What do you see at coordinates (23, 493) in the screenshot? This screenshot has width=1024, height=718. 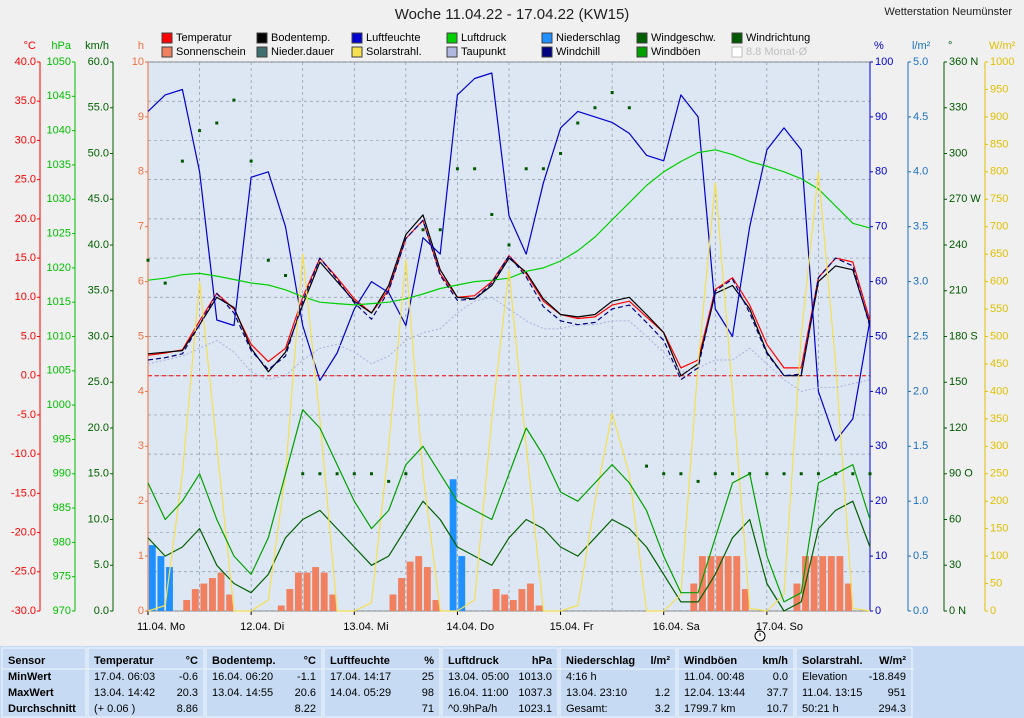 I see `y-tick-label: -15.0` at bounding box center [23, 493].